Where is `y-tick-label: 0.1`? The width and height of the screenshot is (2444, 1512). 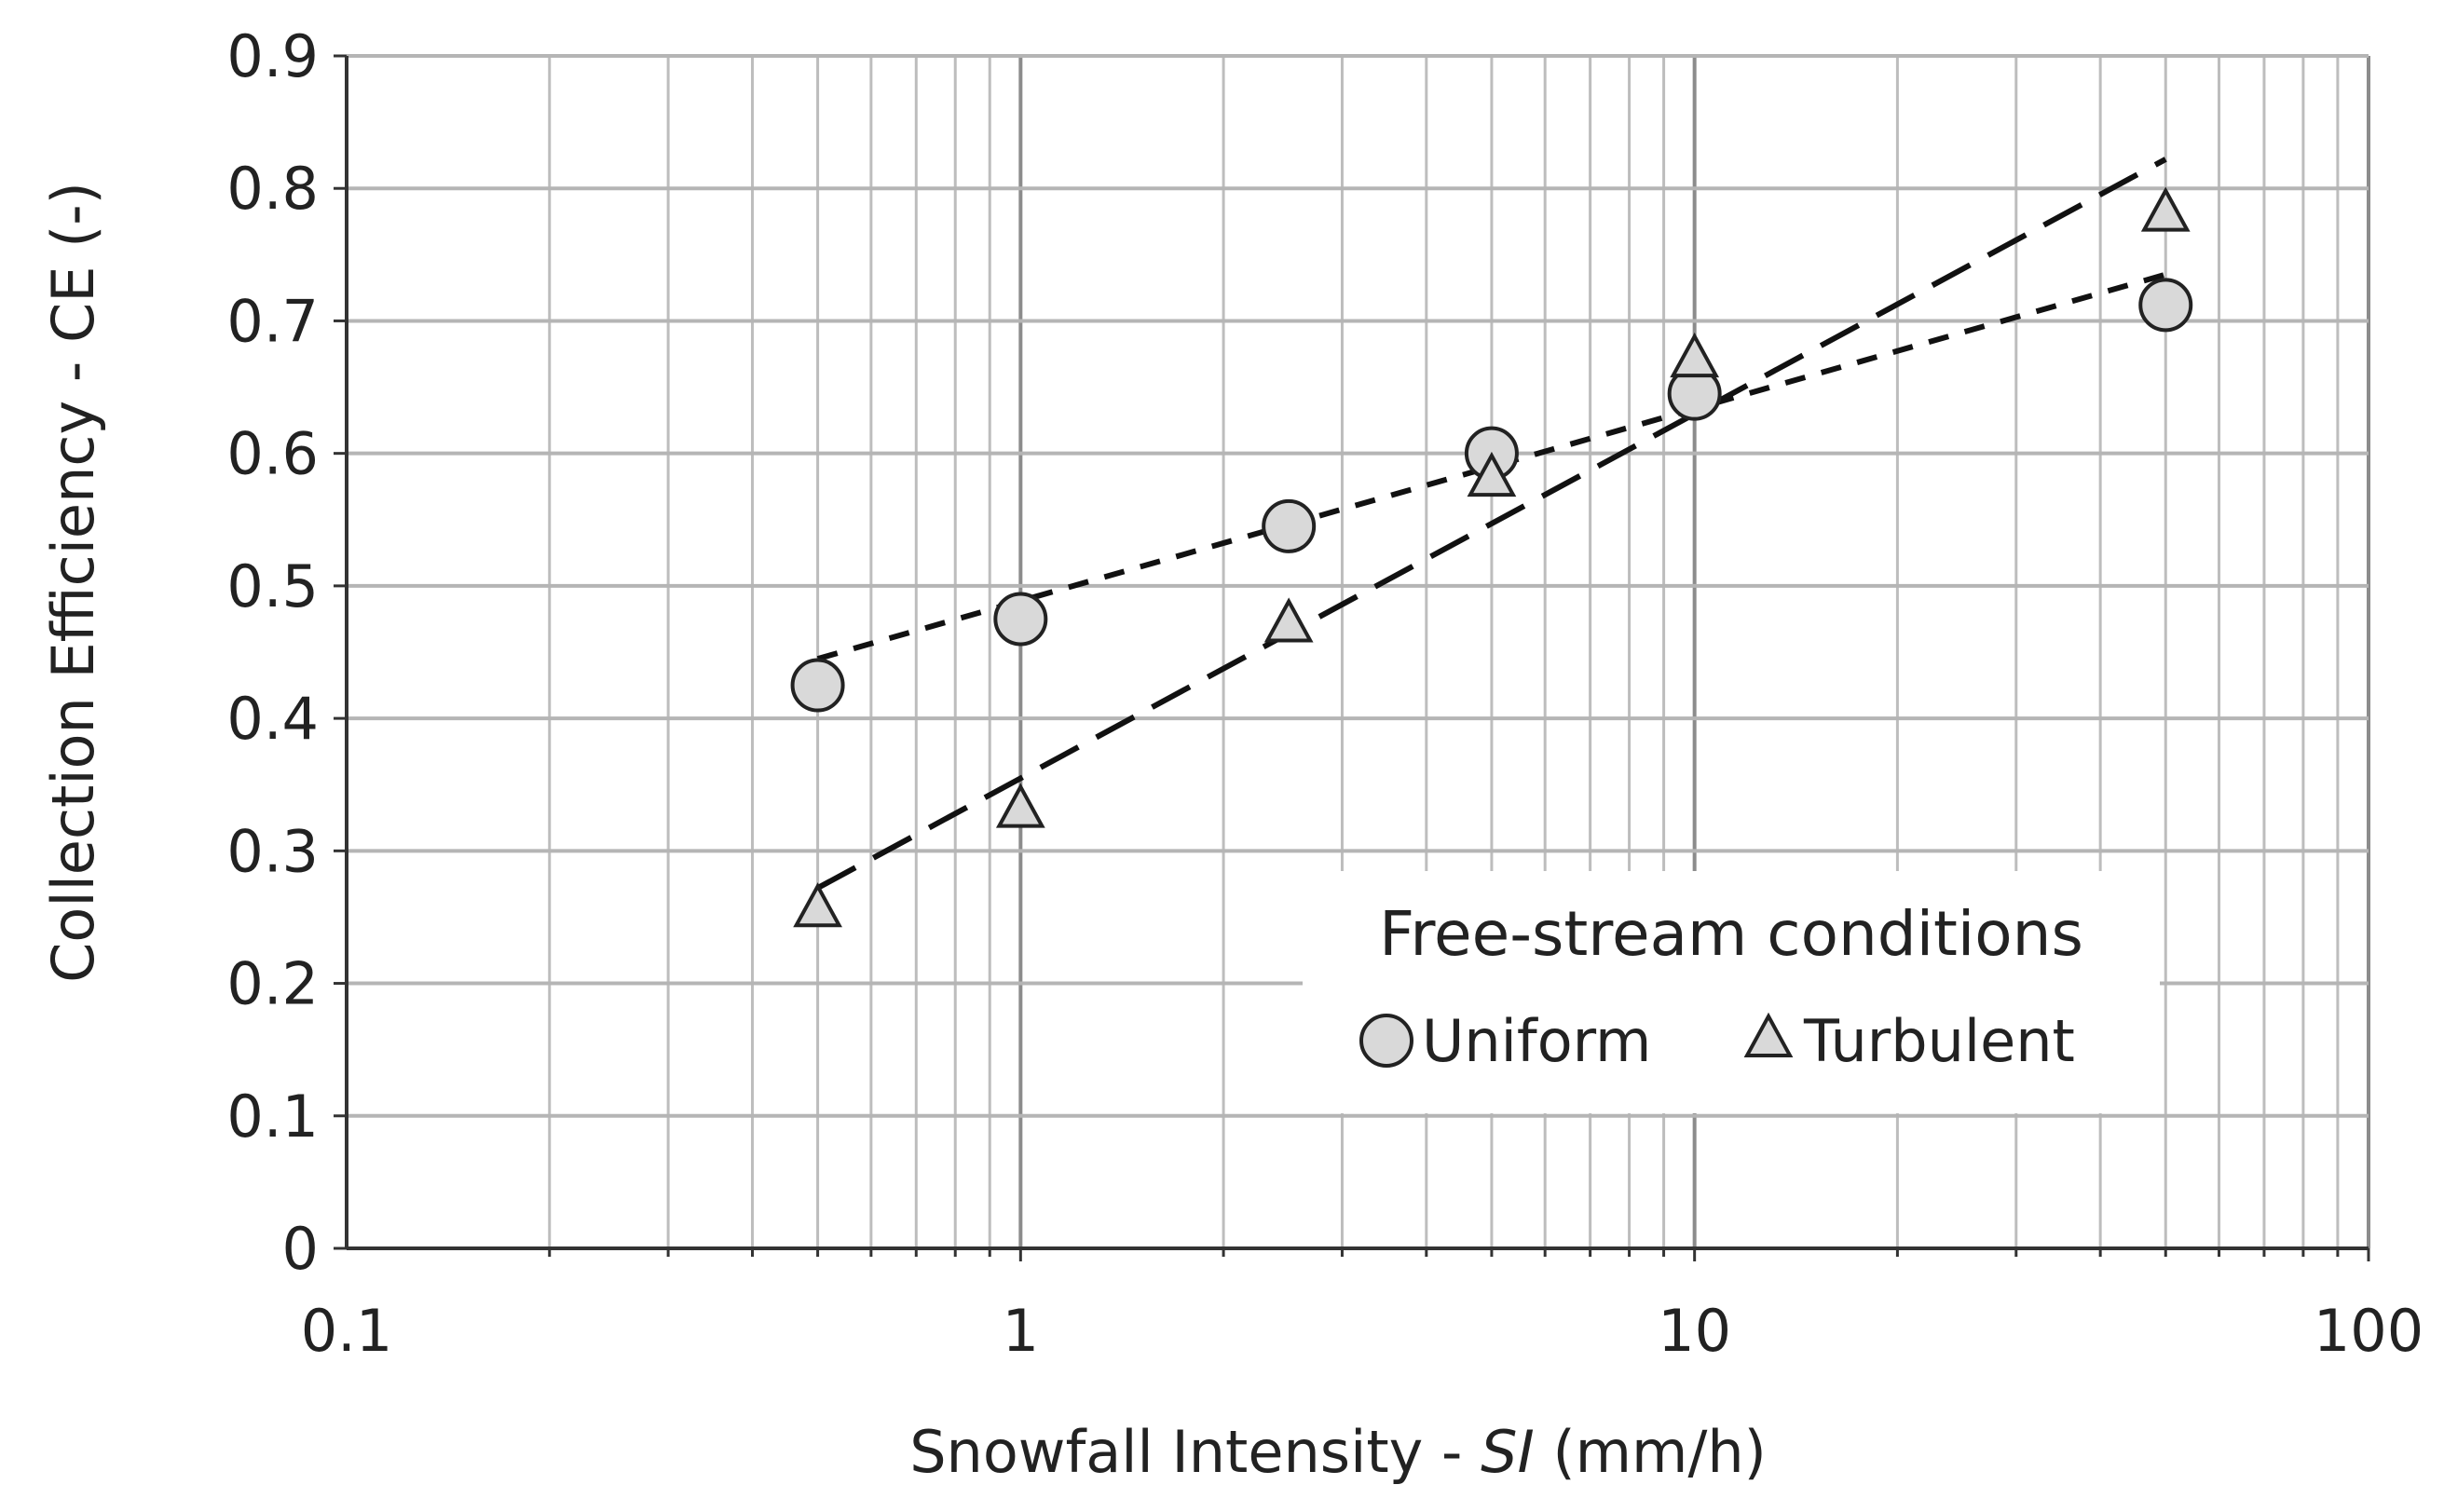
y-tick-label: 0.1 is located at coordinates (272, 1117).